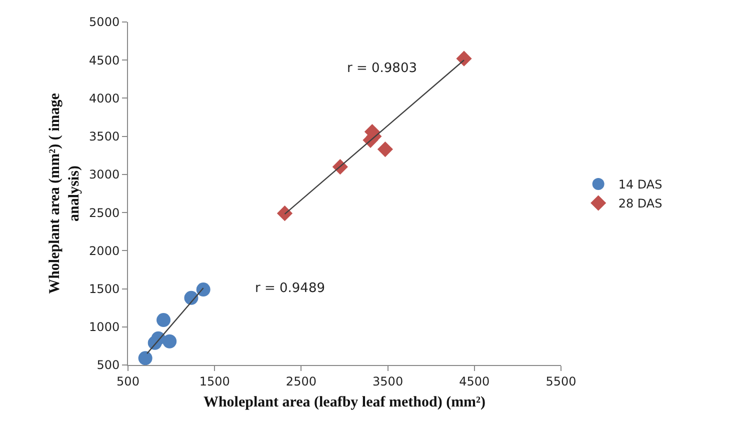 The image size is (744, 442). I want to click on annotation: r = 0.9803, so click(382, 68).